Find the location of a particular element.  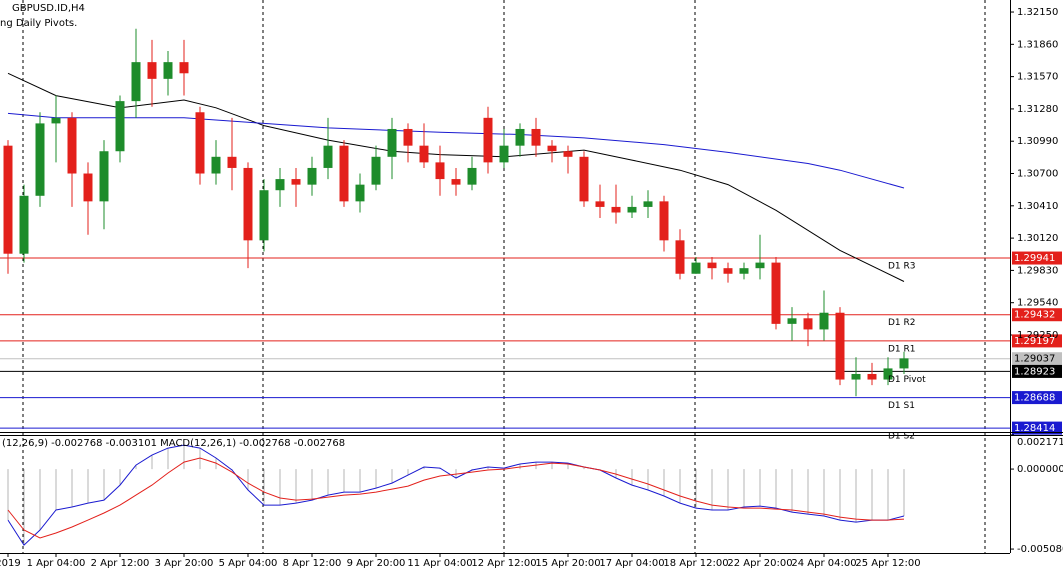

pivot-name: D1 S1 is located at coordinates (901, 406).